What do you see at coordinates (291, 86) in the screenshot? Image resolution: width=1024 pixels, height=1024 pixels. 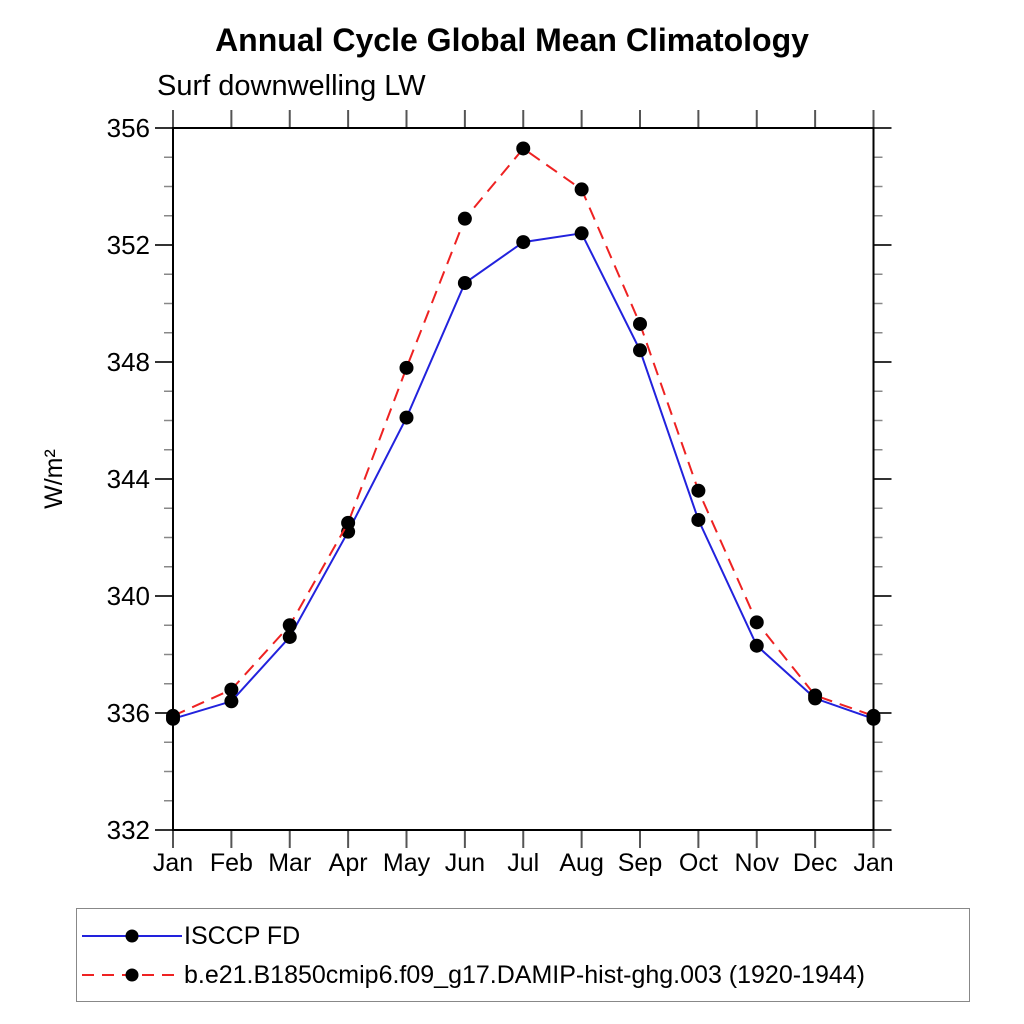 I see `chart-subtitle: Surf downwelling LW` at bounding box center [291, 86].